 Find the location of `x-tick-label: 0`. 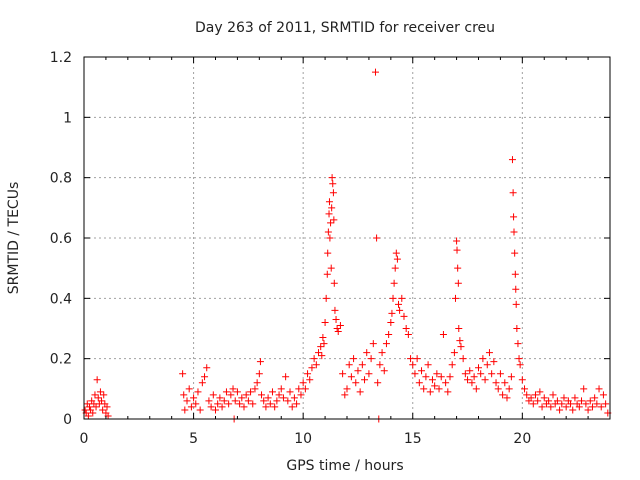

x-tick-label: 0 is located at coordinates (84, 439).